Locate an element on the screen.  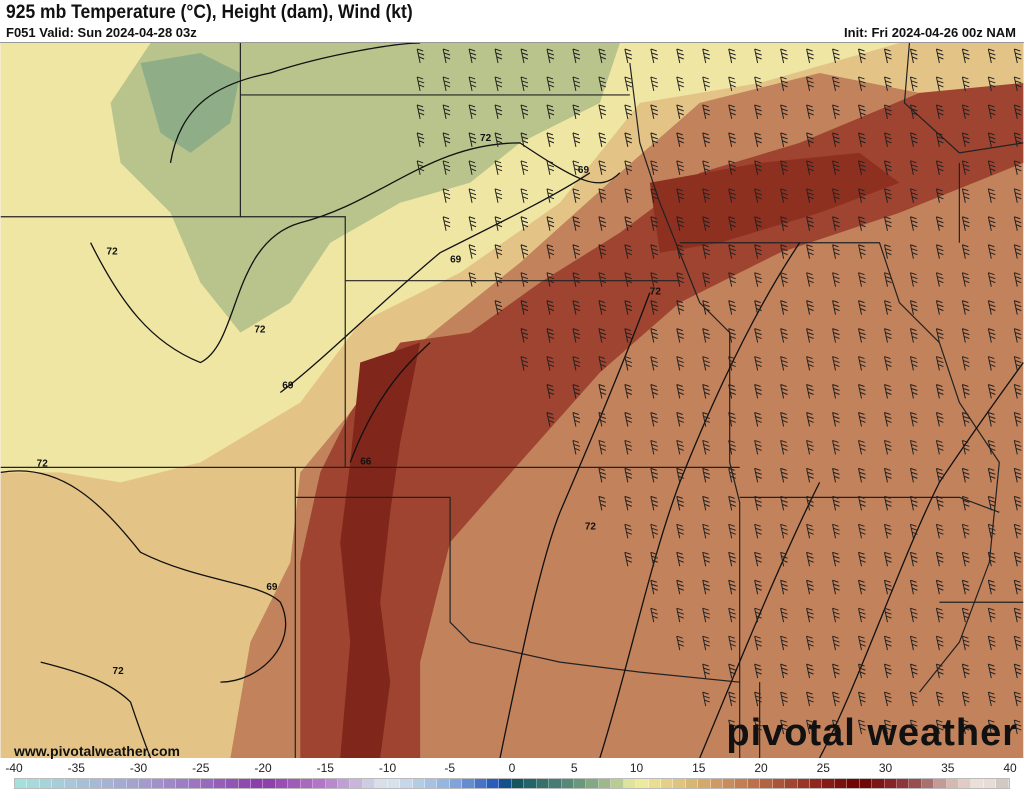
colorbar-tick: 15 is located at coordinates (699, 768).